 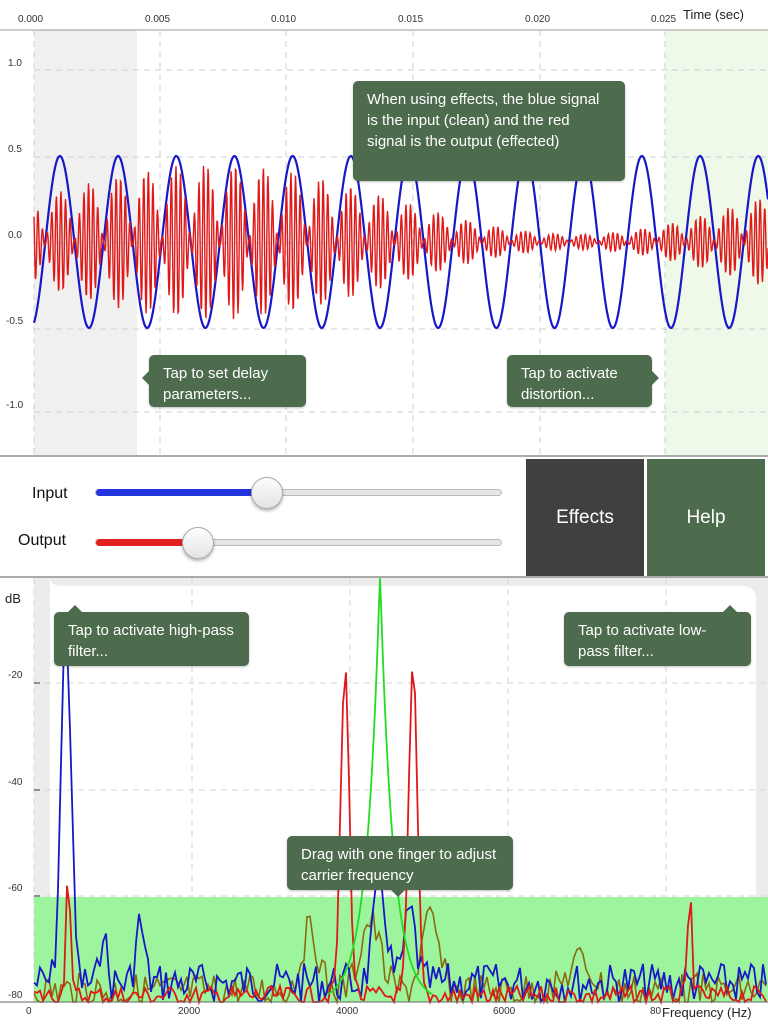 I want to click on input-slider-fill, so click(x=181, y=492).